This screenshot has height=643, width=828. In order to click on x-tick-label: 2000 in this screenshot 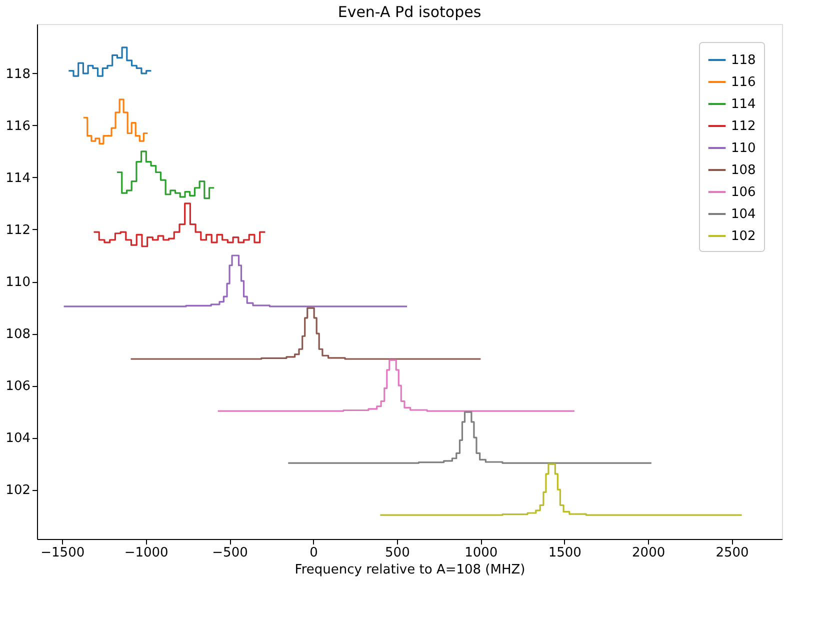, I will do `click(649, 553)`.